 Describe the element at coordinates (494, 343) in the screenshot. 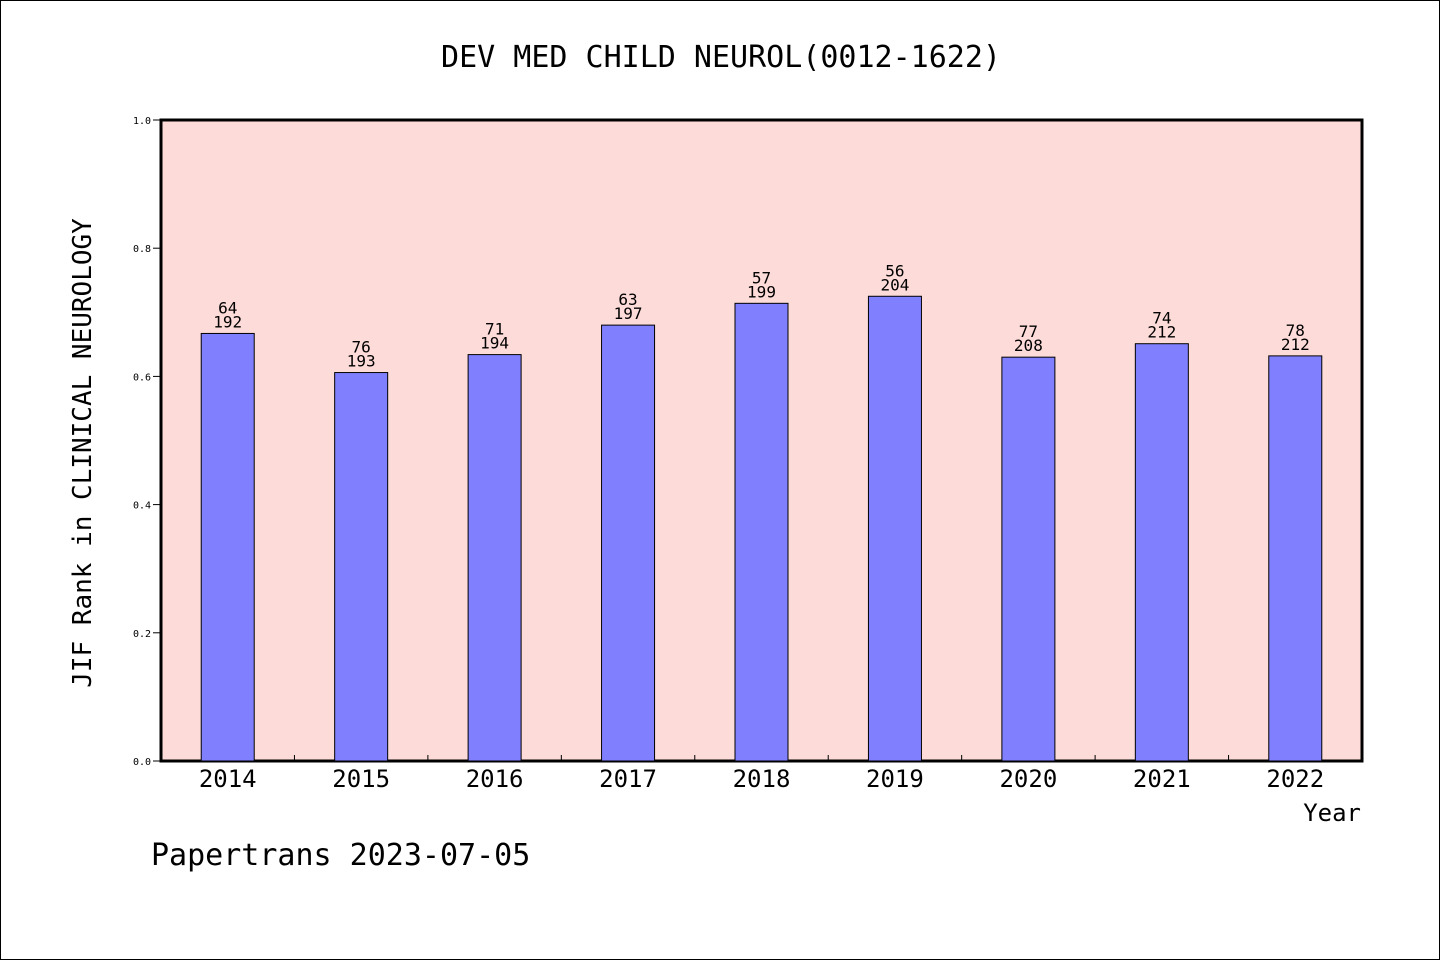

I see `bar-total-label: 194` at that location.